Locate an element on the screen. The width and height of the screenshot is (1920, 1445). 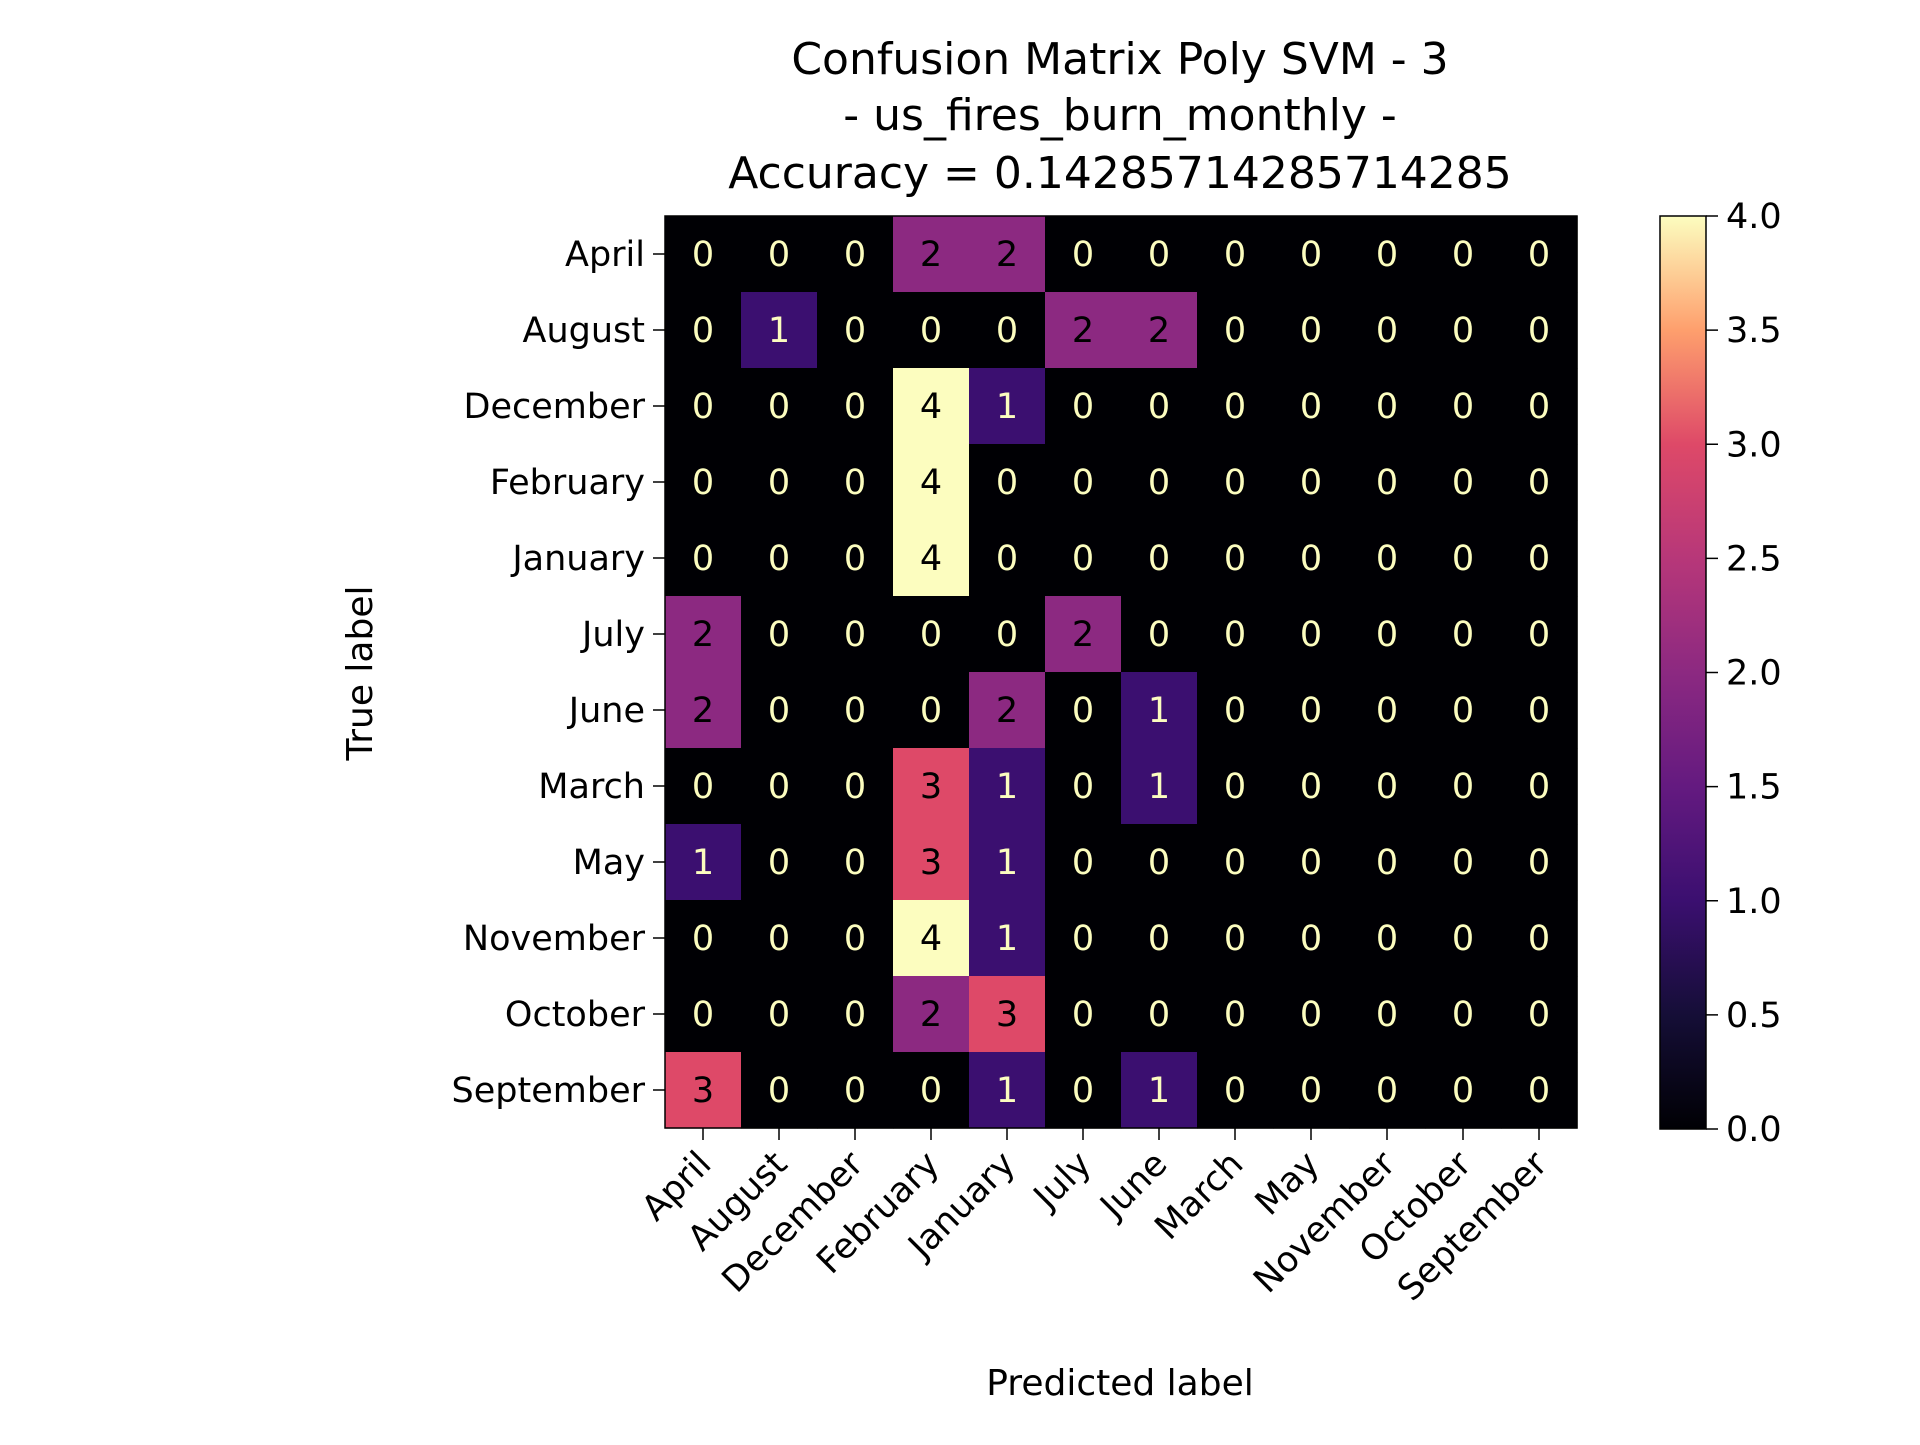
y-tick-label: June is located at coordinates (606, 711).